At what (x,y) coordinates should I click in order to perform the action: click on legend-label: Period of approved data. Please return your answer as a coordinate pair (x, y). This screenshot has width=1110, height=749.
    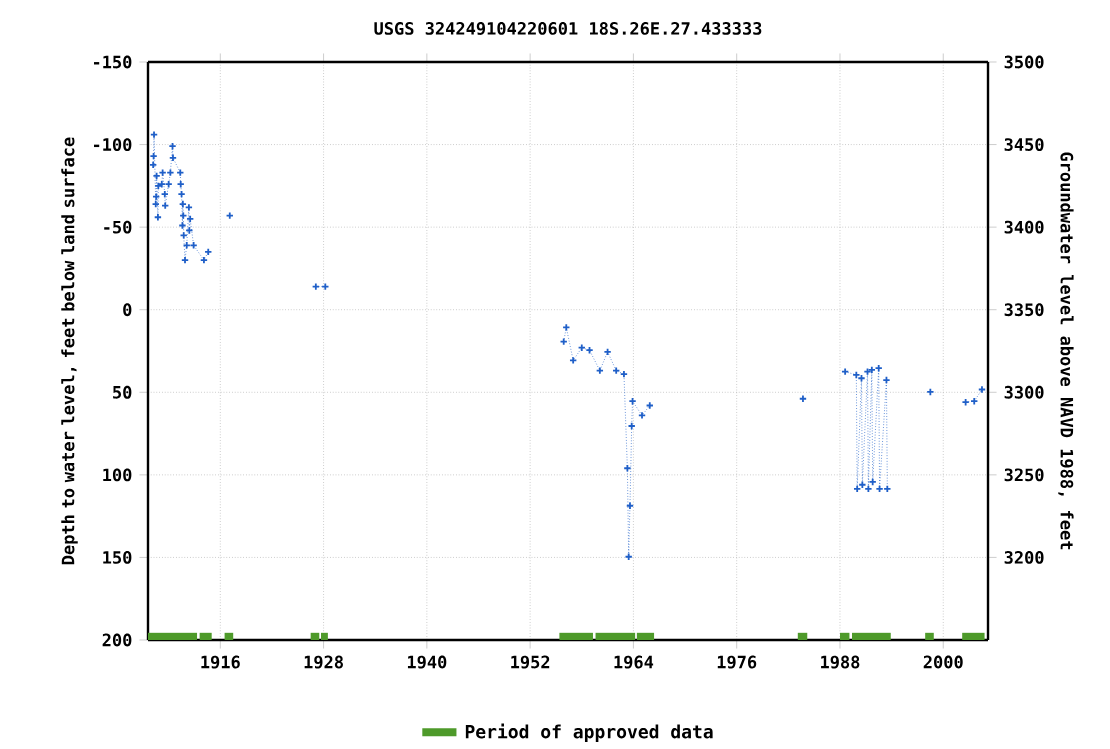
    Looking at the image, I should click on (589, 732).